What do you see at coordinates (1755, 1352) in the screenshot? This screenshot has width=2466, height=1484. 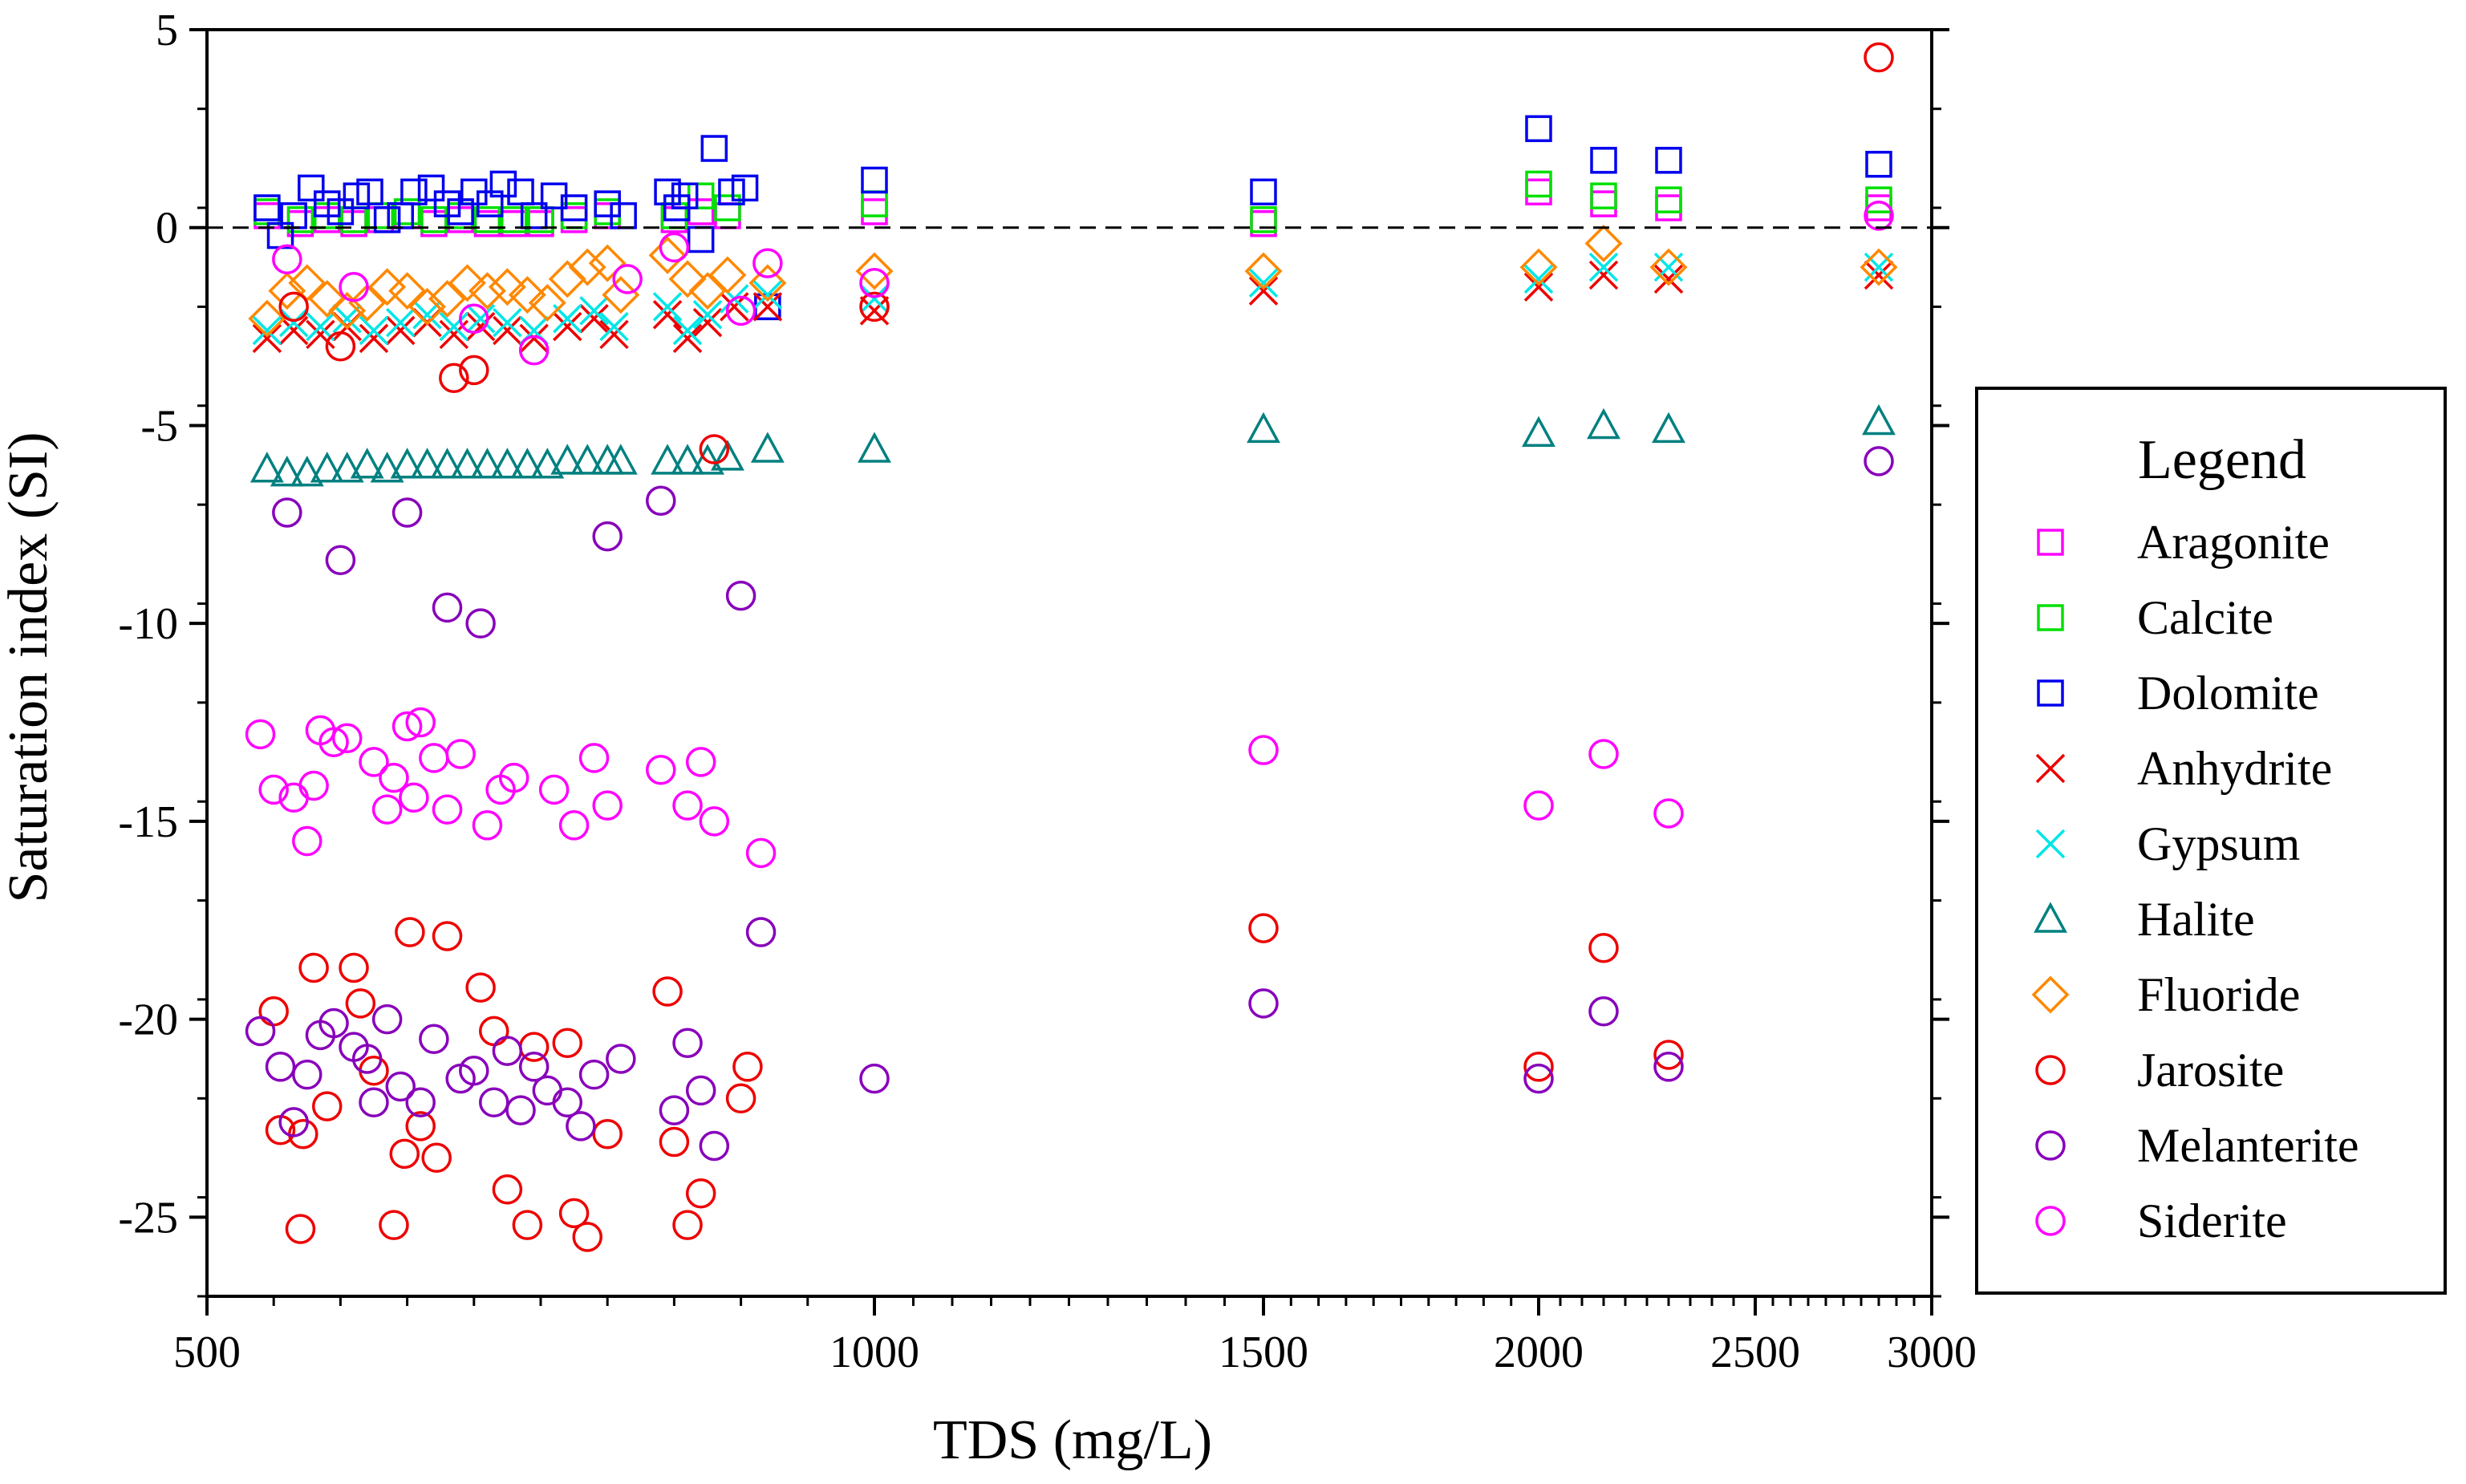 I see `x-tick-label: 2500` at bounding box center [1755, 1352].